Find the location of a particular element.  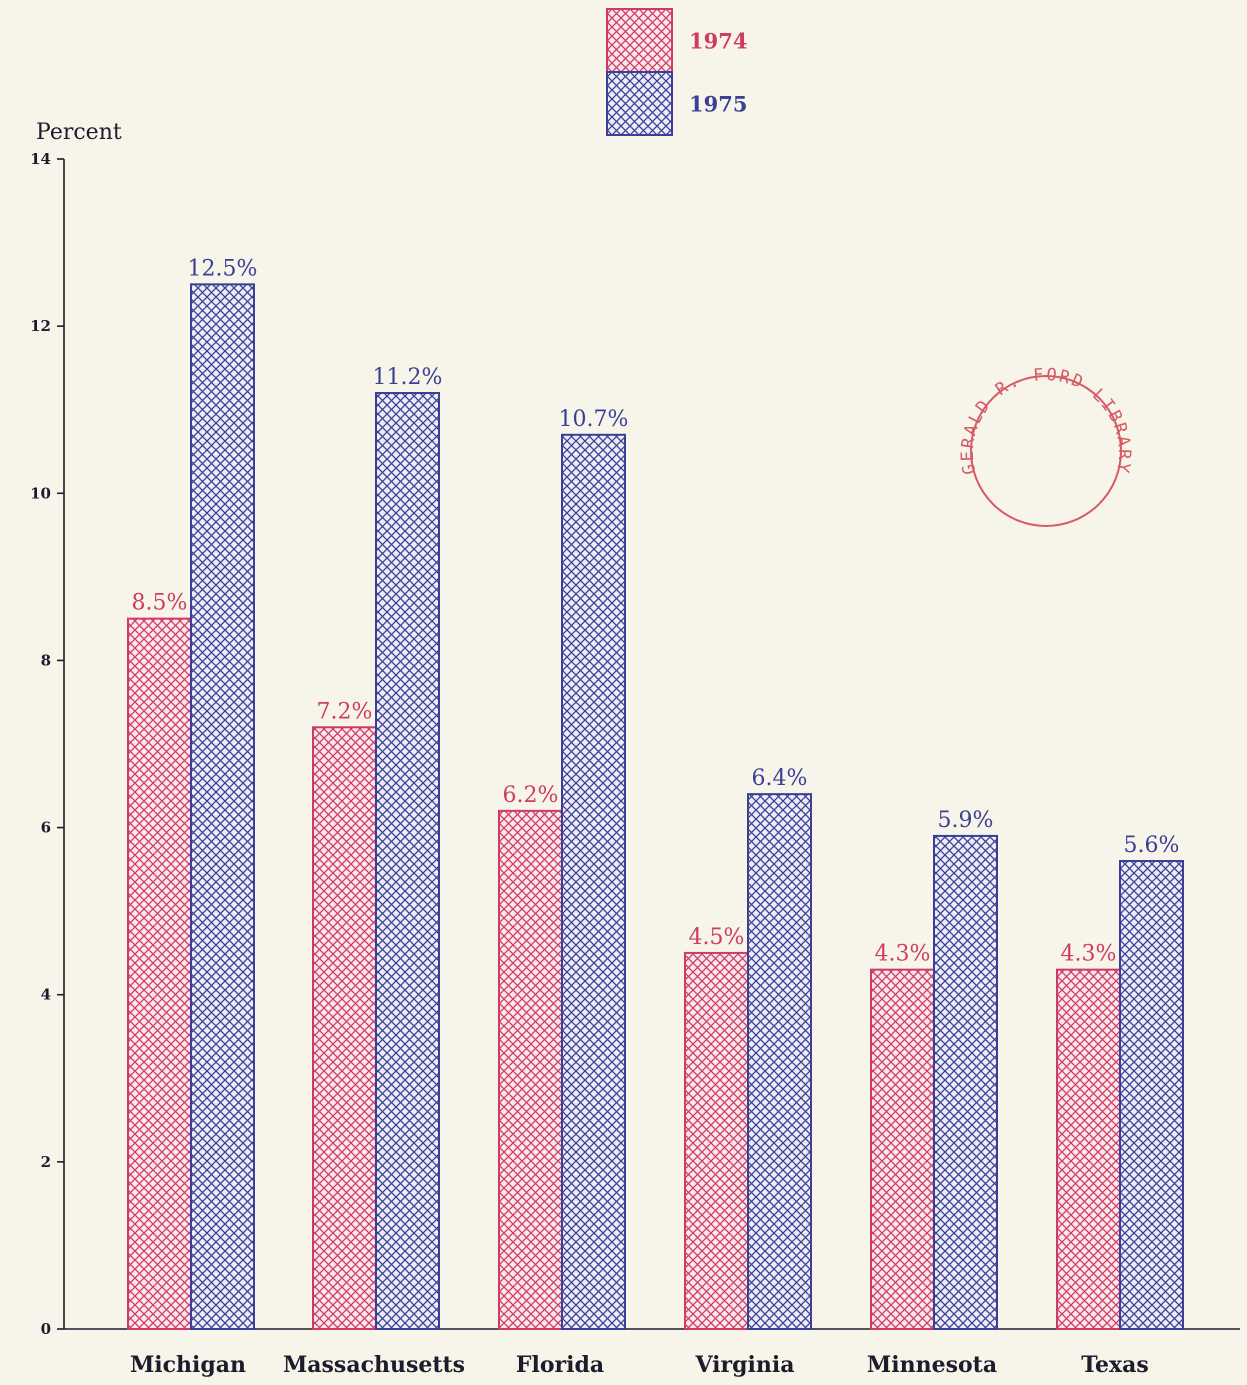

stamp-text-path: GERALD R. FORD LIBRARY is located at coordinates (1045, 420).